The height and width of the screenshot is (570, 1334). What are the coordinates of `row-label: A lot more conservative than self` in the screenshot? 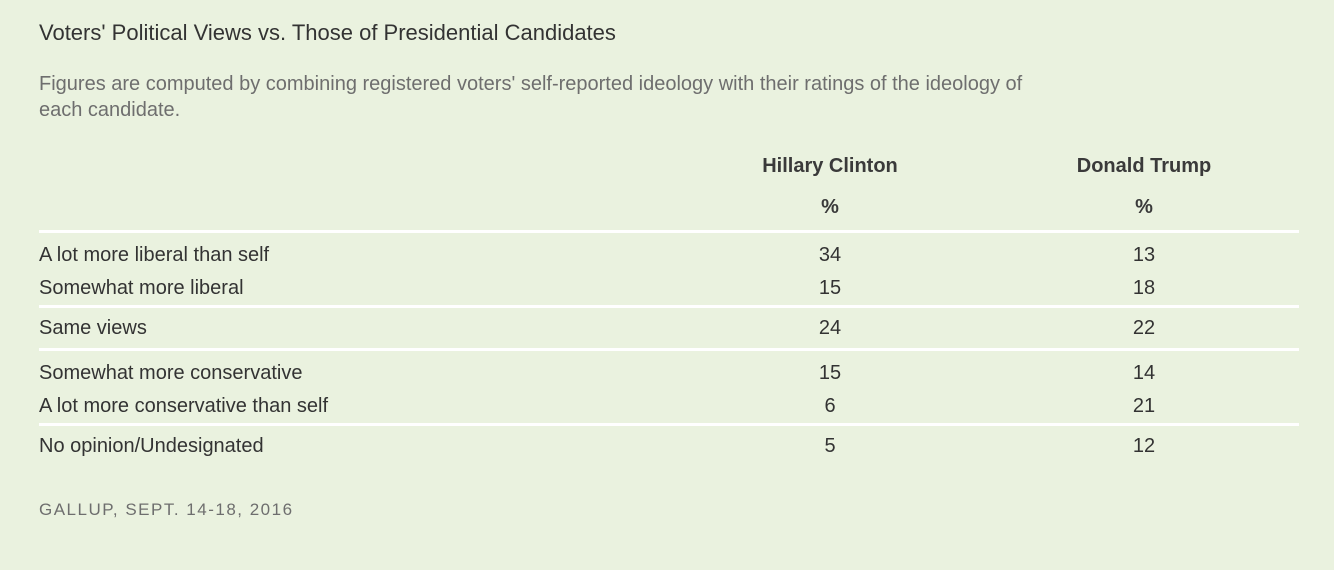 It's located at (355, 408).